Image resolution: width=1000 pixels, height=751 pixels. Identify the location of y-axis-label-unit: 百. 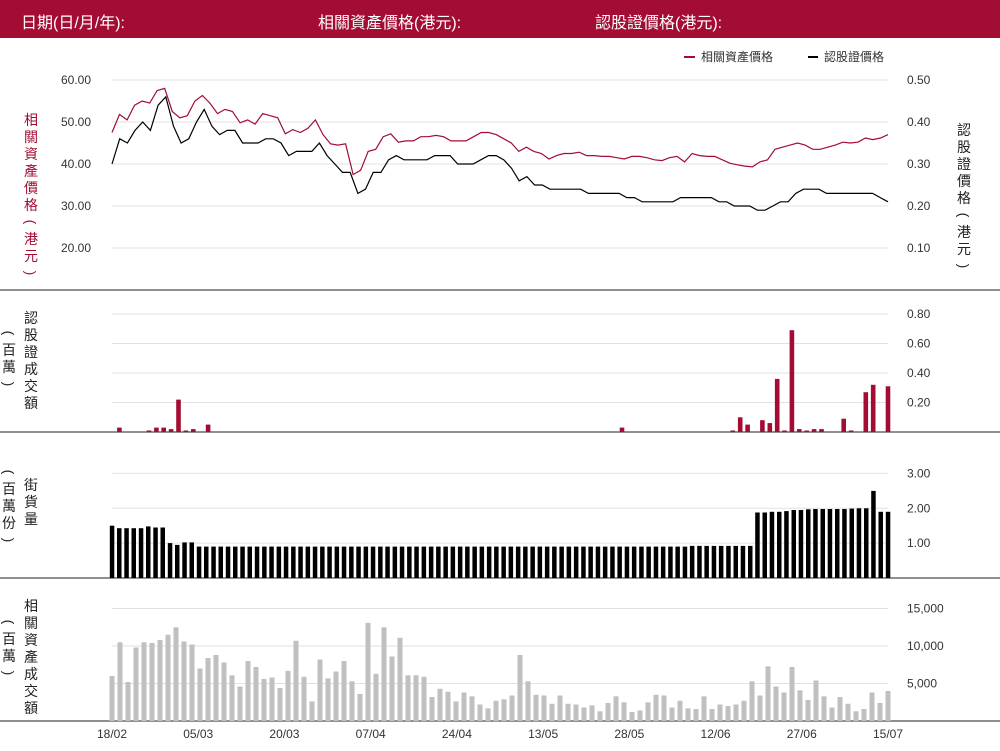
(9, 489).